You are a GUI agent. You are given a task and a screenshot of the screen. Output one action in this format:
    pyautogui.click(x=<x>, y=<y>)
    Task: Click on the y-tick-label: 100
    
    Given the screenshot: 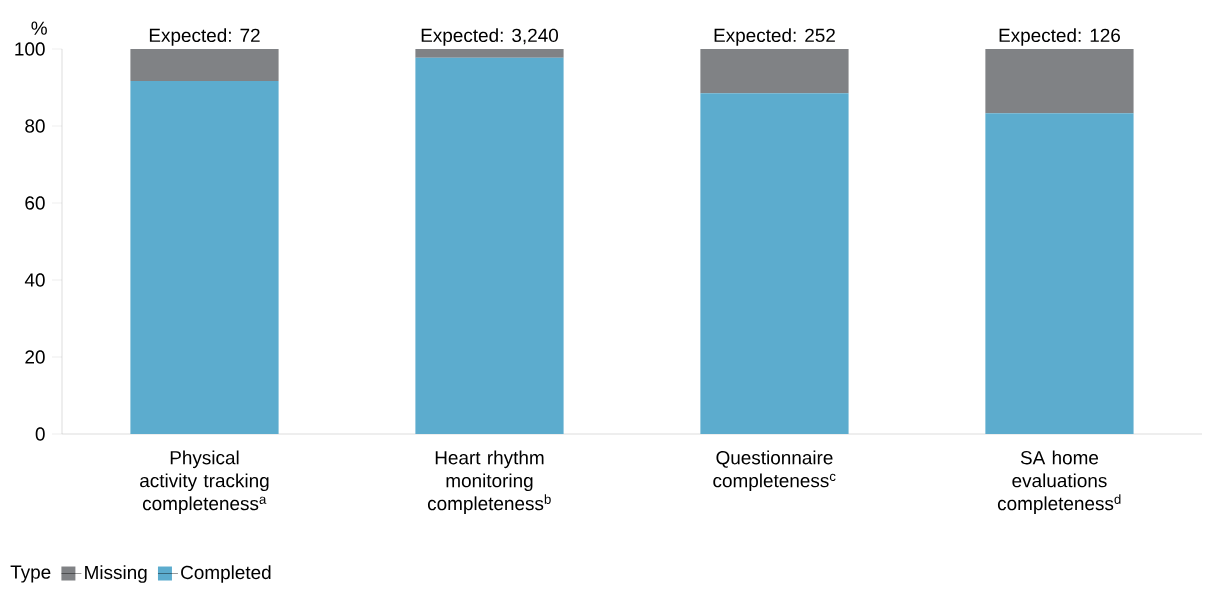 What is the action you would take?
    pyautogui.click(x=30, y=49)
    